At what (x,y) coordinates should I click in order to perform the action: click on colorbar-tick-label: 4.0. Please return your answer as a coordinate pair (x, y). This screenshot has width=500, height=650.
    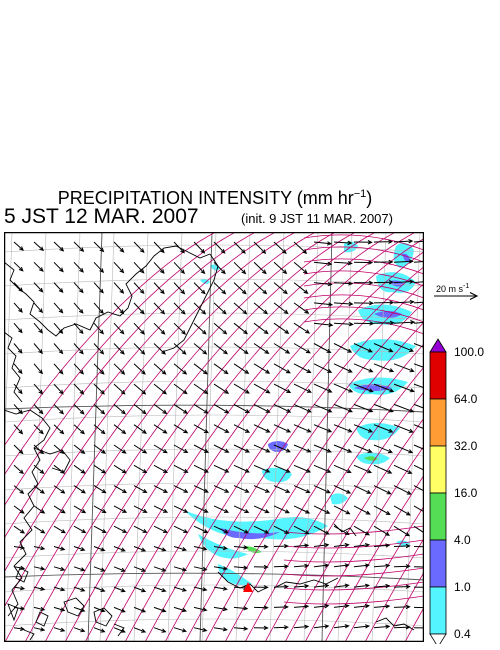
    Looking at the image, I should click on (462, 540).